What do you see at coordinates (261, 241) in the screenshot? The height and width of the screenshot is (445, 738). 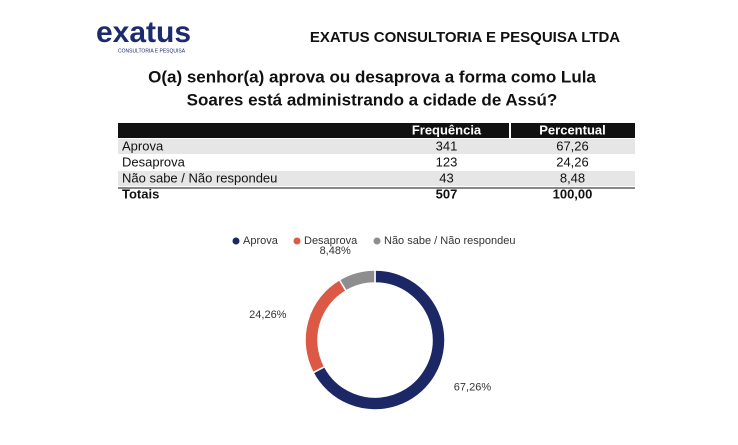 I see `legend-label: Aprova` at bounding box center [261, 241].